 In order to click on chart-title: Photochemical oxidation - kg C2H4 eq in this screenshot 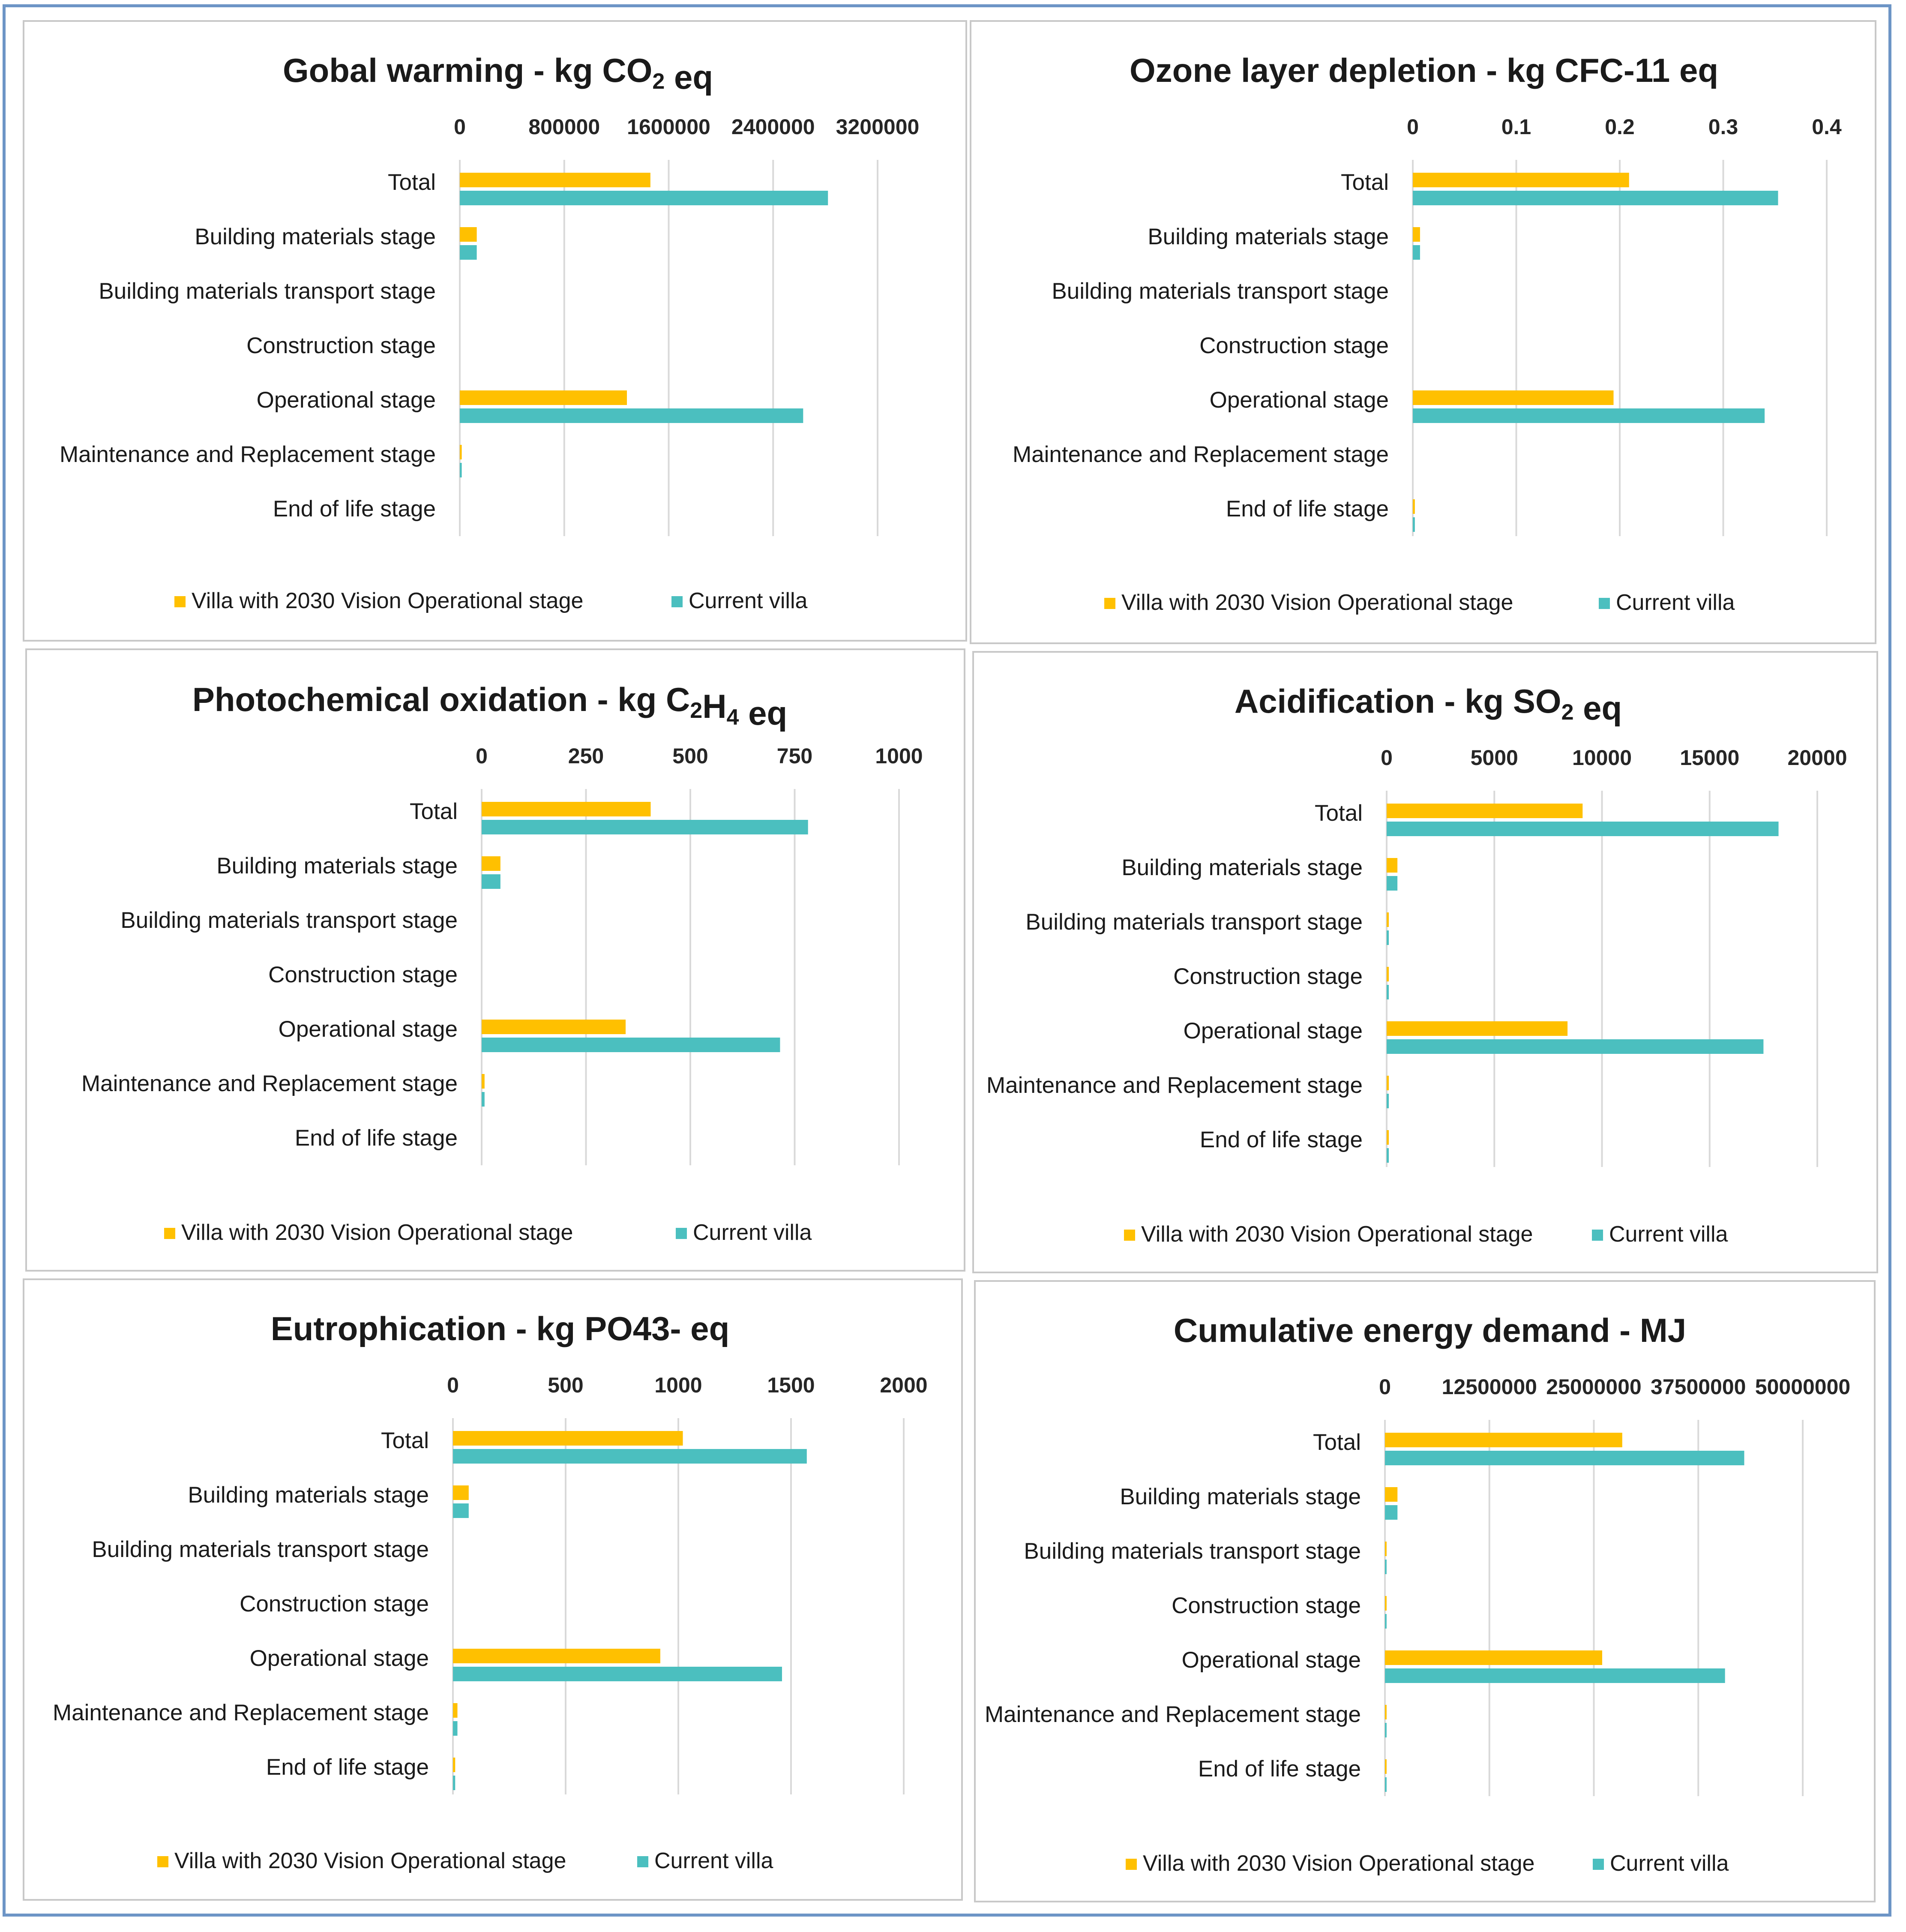, I will do `click(489, 706)`.